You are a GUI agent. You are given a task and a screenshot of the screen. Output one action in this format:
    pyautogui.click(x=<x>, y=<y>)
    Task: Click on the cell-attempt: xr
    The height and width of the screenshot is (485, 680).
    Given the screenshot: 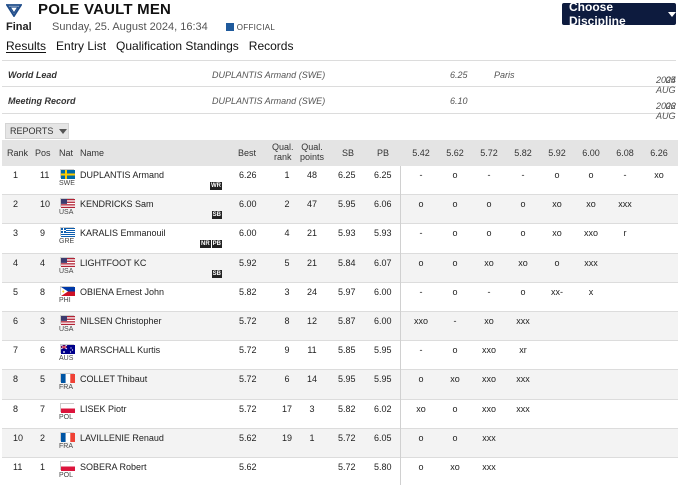 What is the action you would take?
    pyautogui.click(x=523, y=350)
    